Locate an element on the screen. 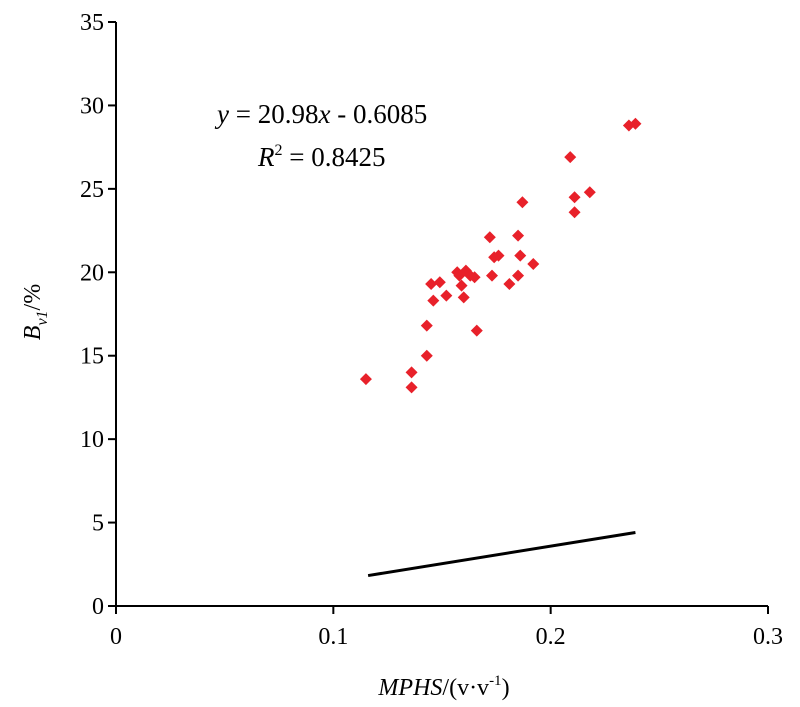 The image size is (800, 707). x-tick-label: 0.2 is located at coordinates (551, 637).